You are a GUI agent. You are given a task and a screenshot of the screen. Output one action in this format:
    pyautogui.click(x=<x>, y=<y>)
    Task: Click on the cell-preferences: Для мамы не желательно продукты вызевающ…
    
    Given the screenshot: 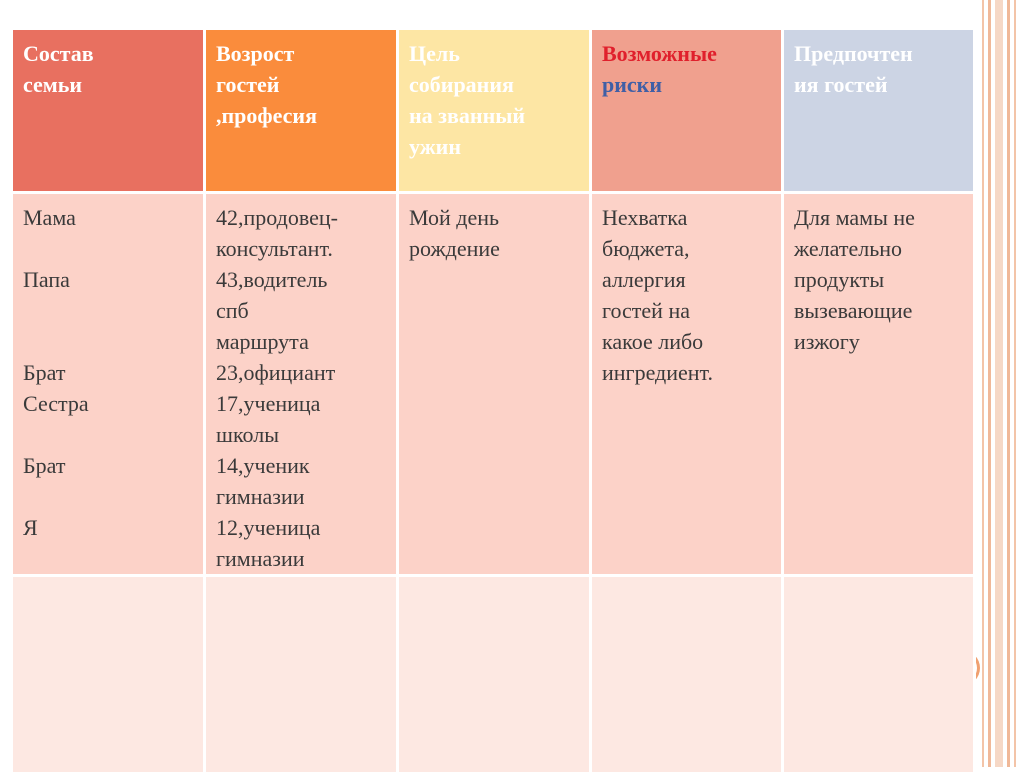 What is the action you would take?
    pyautogui.click(x=878, y=384)
    